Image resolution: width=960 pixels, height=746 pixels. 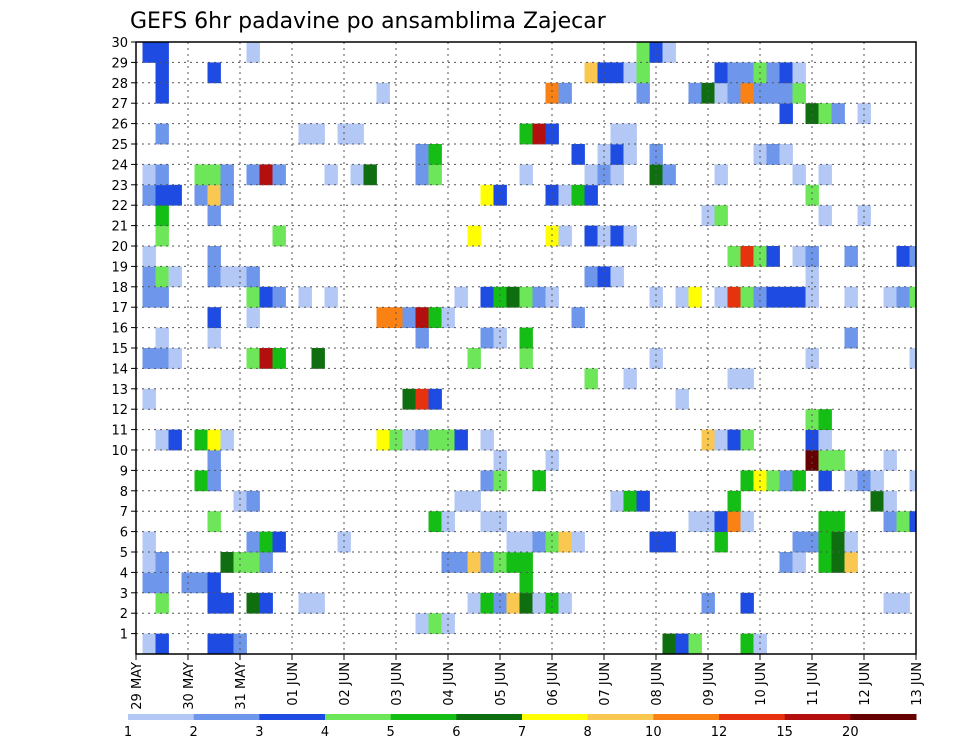 I want to click on x-tick-label: 02 JUN, so click(x=345, y=684).